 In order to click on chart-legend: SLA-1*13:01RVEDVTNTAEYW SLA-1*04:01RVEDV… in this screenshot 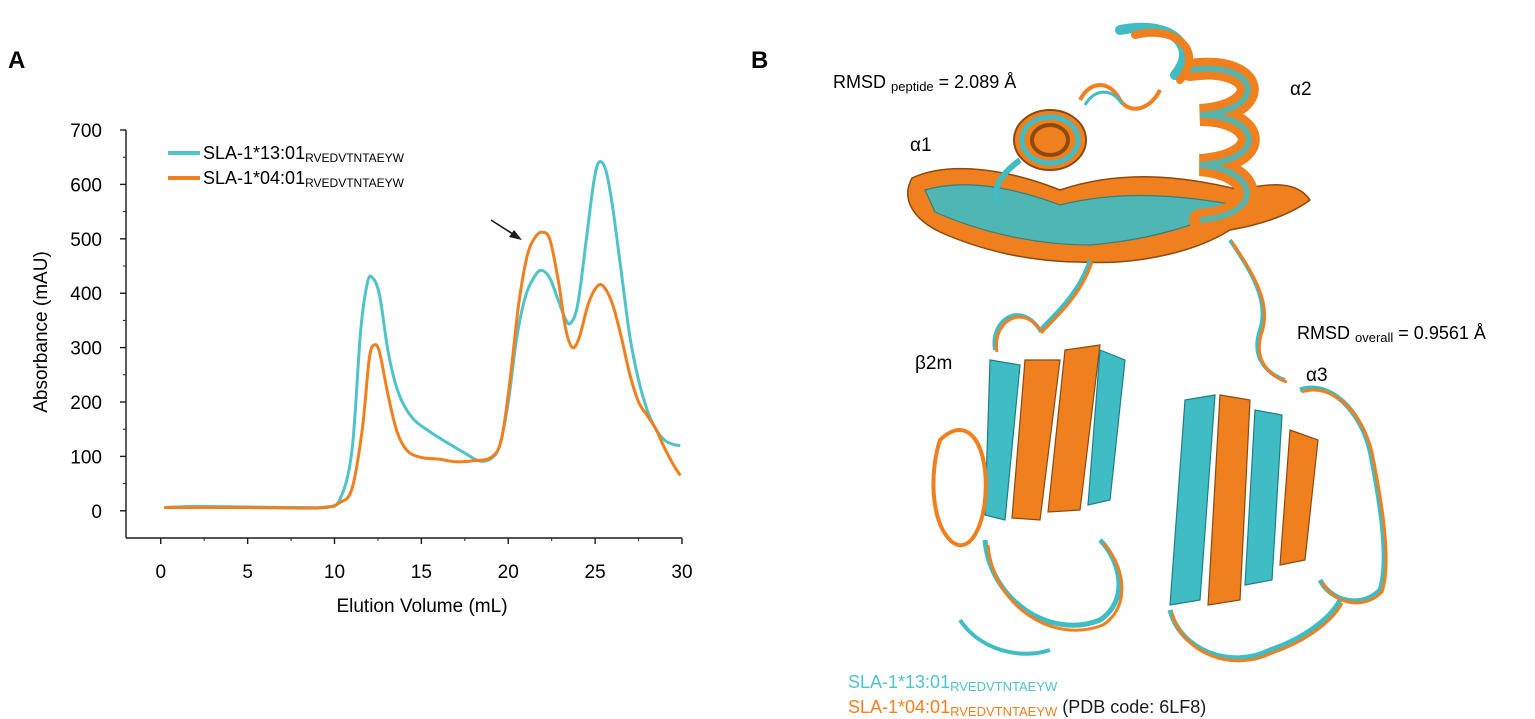, I will do `click(286, 166)`.